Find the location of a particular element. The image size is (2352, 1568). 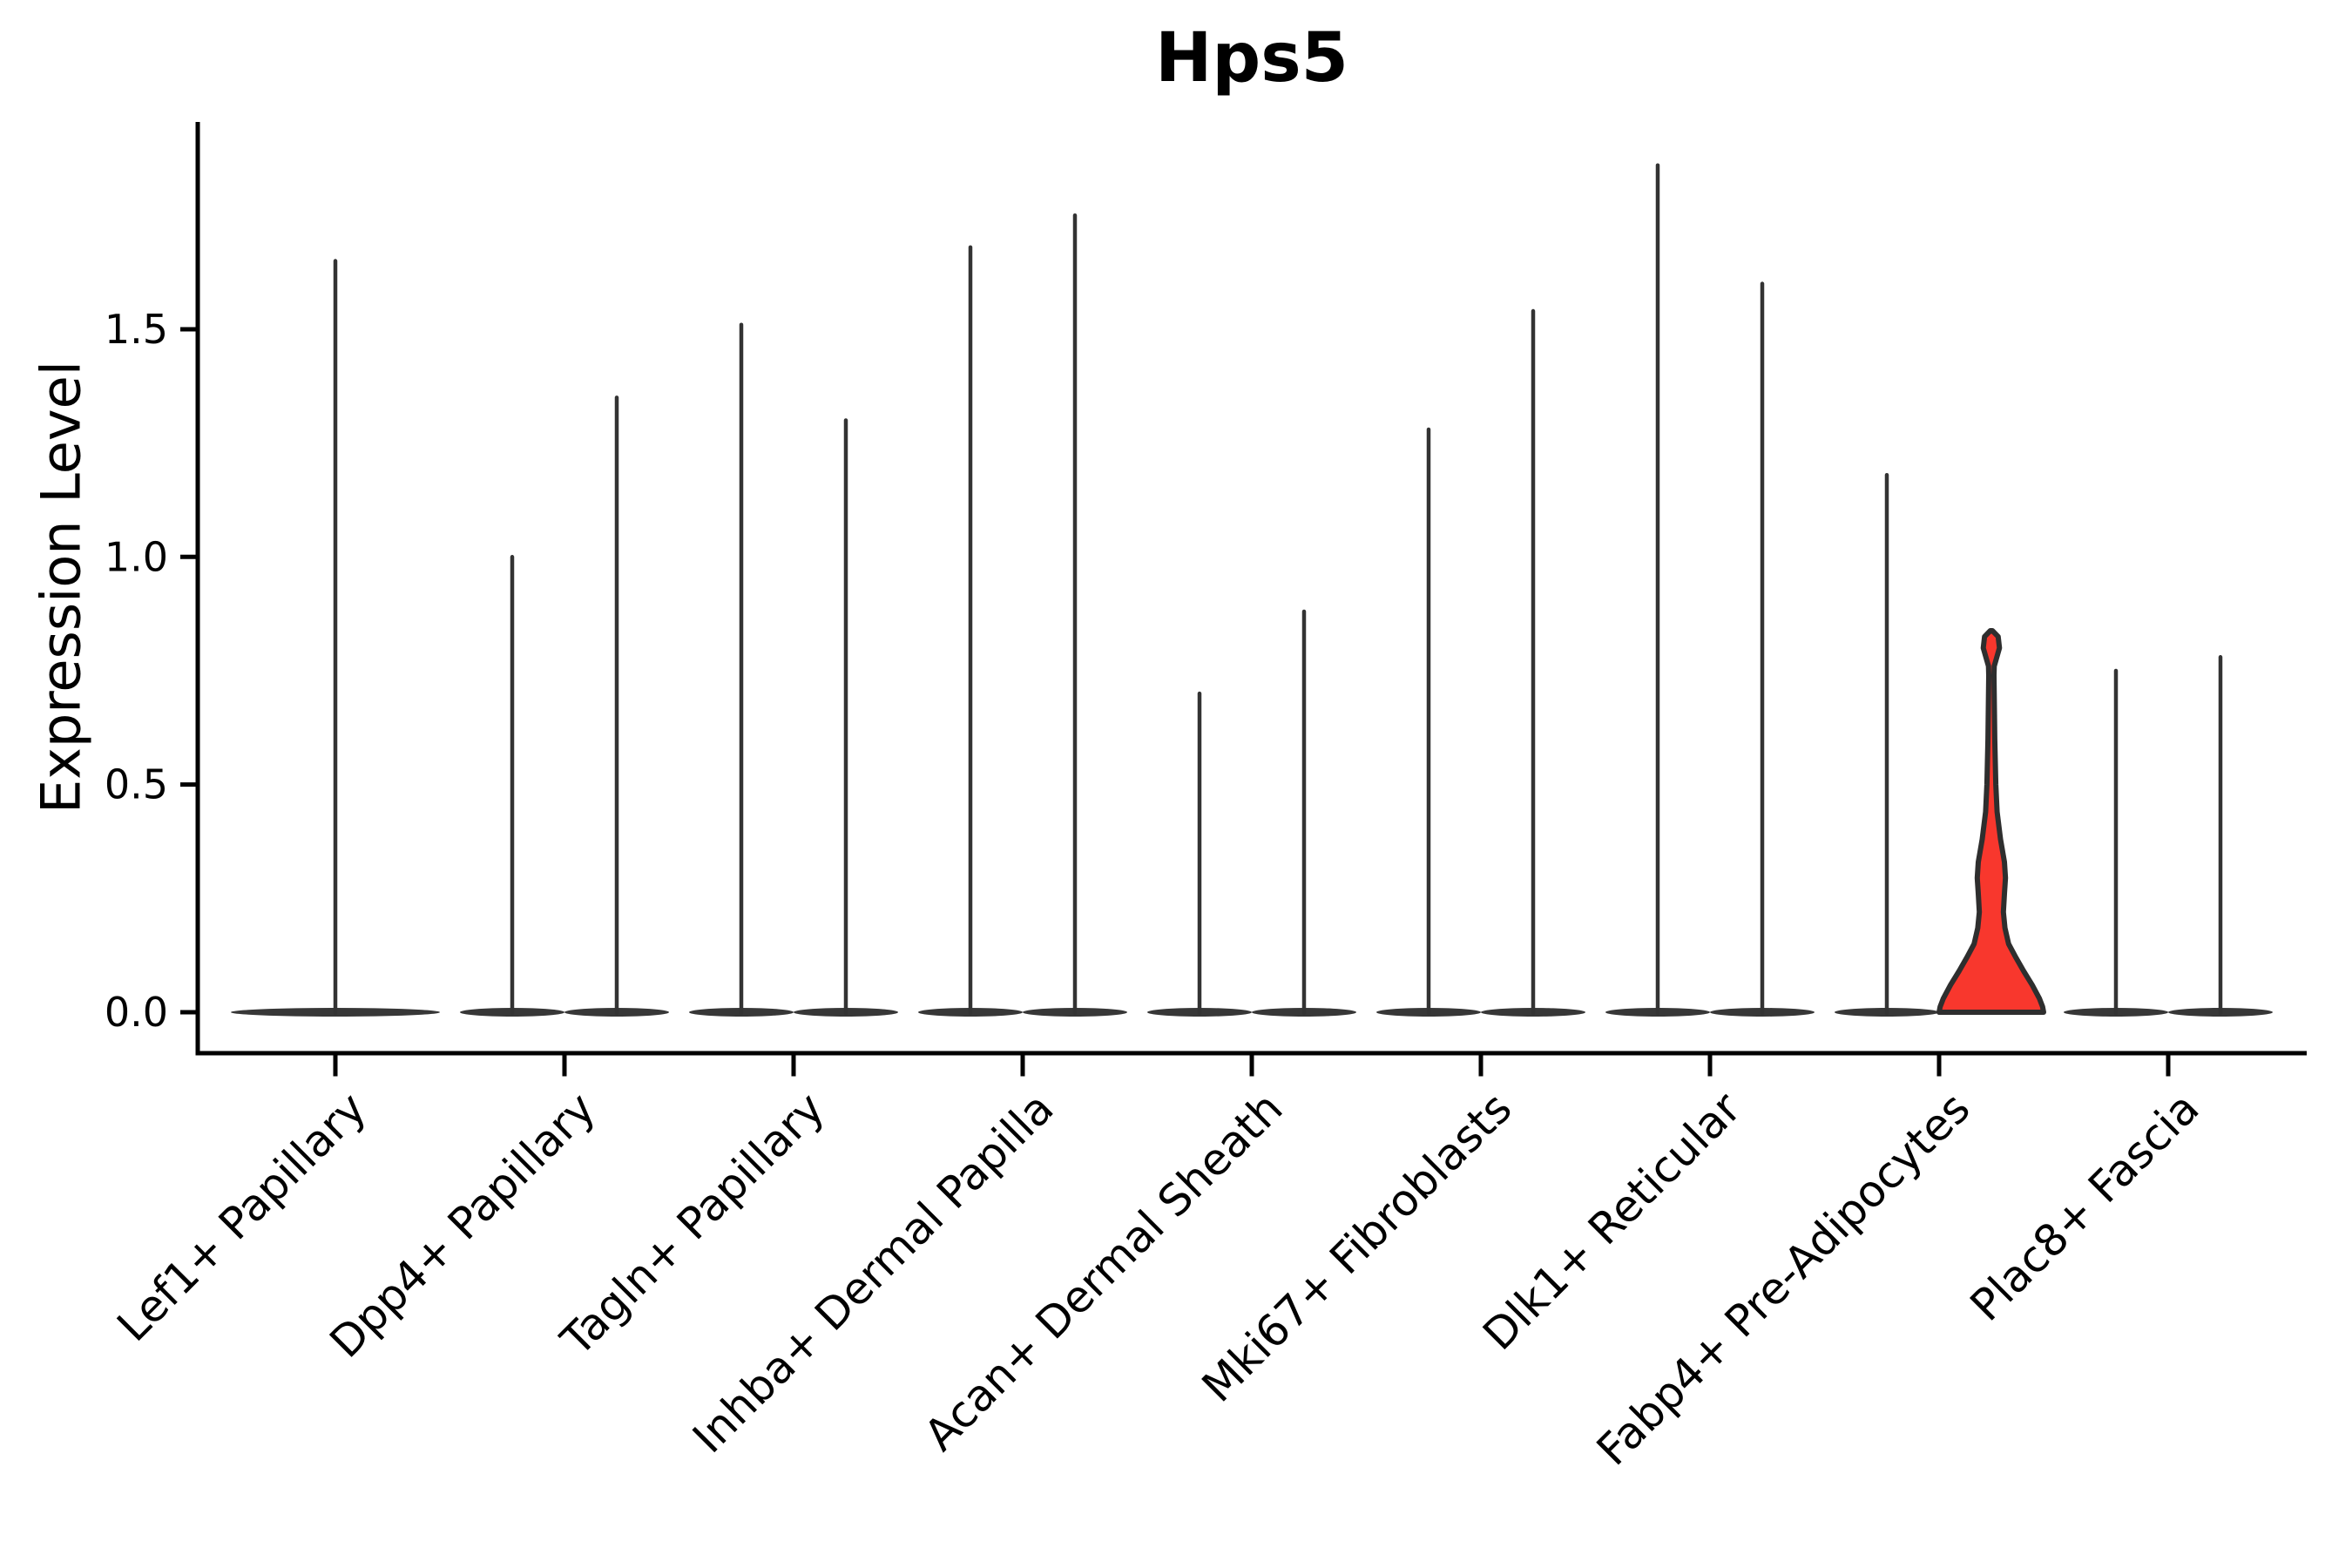

y-axis-label: Expression Level is located at coordinates (61, 587).